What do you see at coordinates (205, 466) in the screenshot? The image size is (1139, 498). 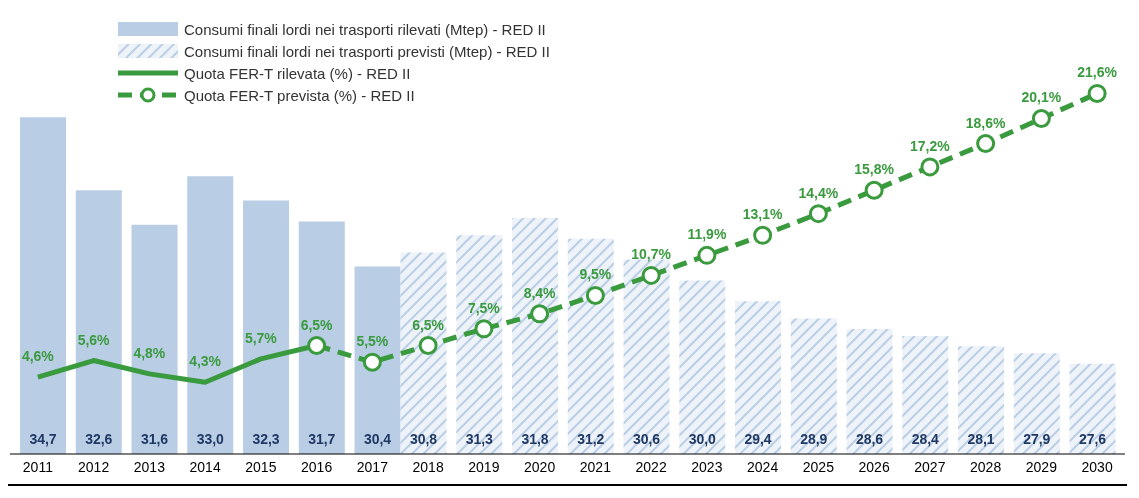 I see `x-tick-label: 2014` at bounding box center [205, 466].